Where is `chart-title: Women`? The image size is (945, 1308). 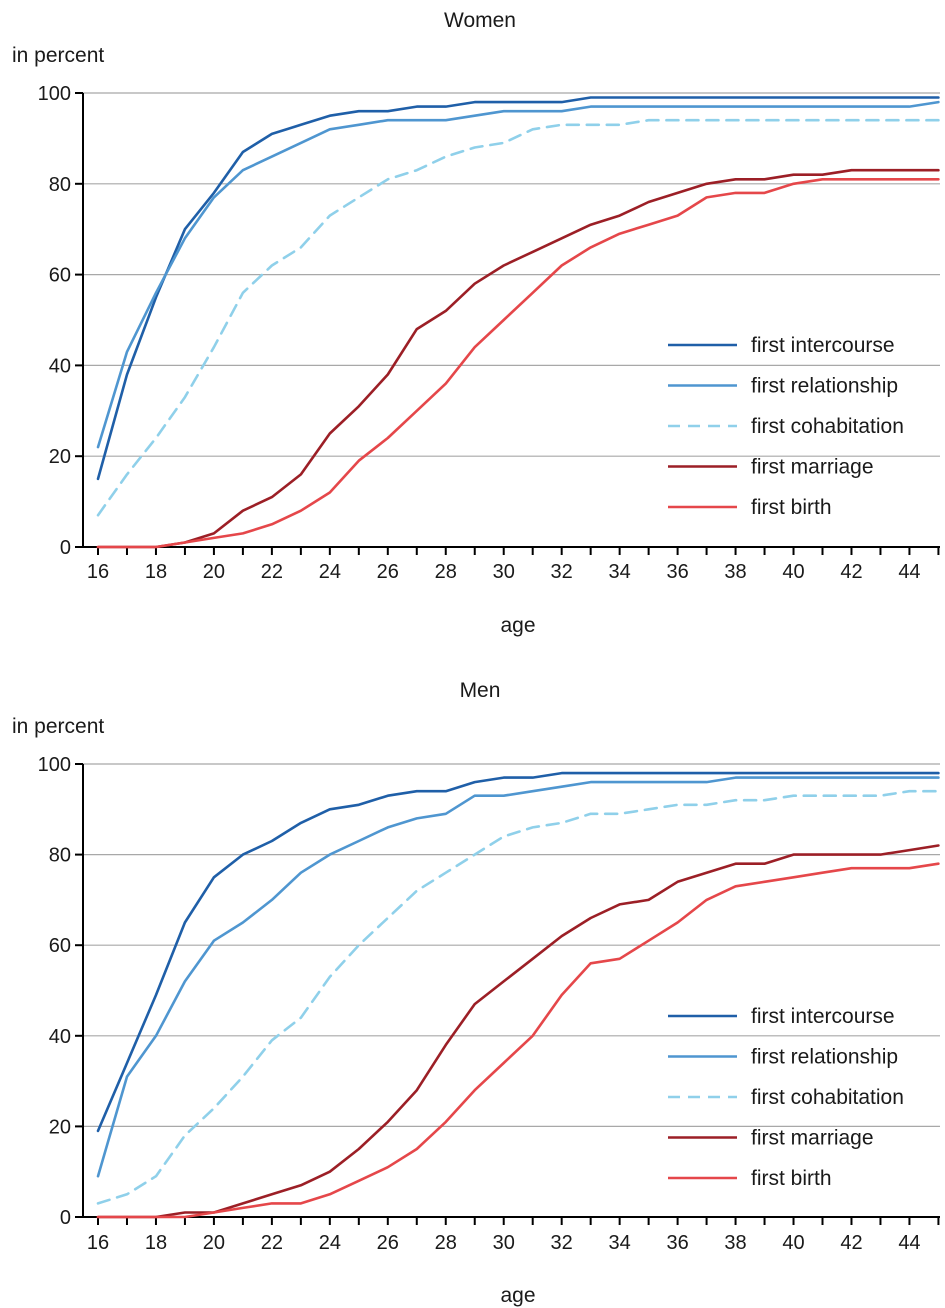 chart-title: Women is located at coordinates (480, 20).